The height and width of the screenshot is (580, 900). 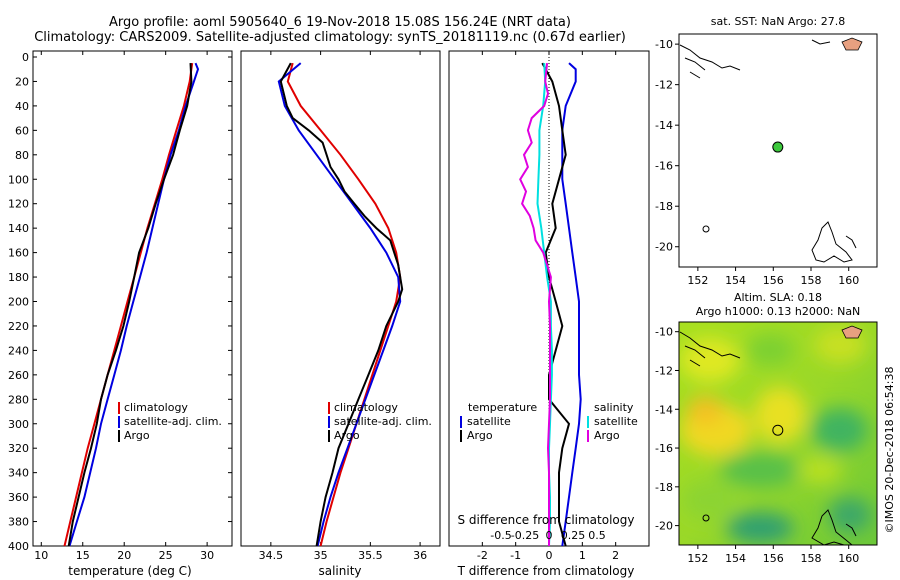 What do you see at coordinates (482, 555) in the screenshot?
I see `x-tick-label: -2` at bounding box center [482, 555].